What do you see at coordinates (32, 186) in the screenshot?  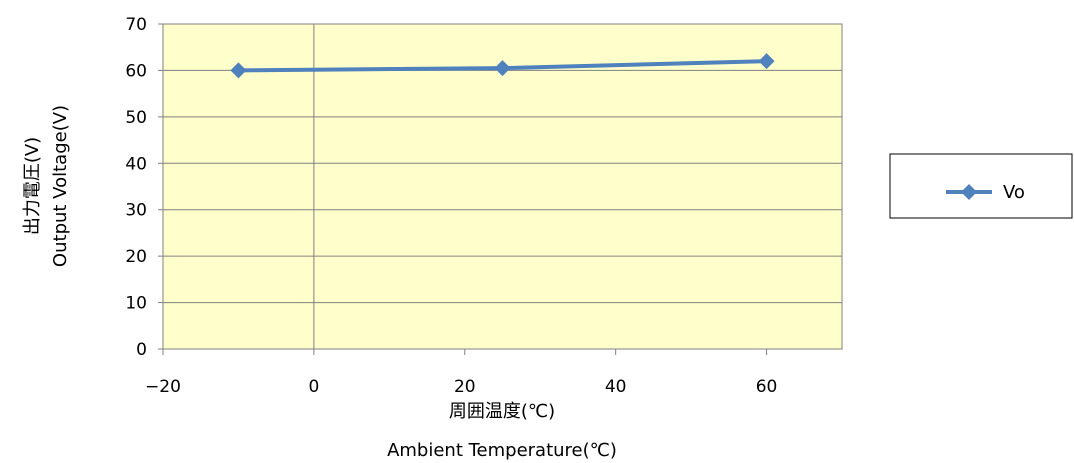 I see `y-axis-title-line-1: 出力電圧(V)` at bounding box center [32, 186].